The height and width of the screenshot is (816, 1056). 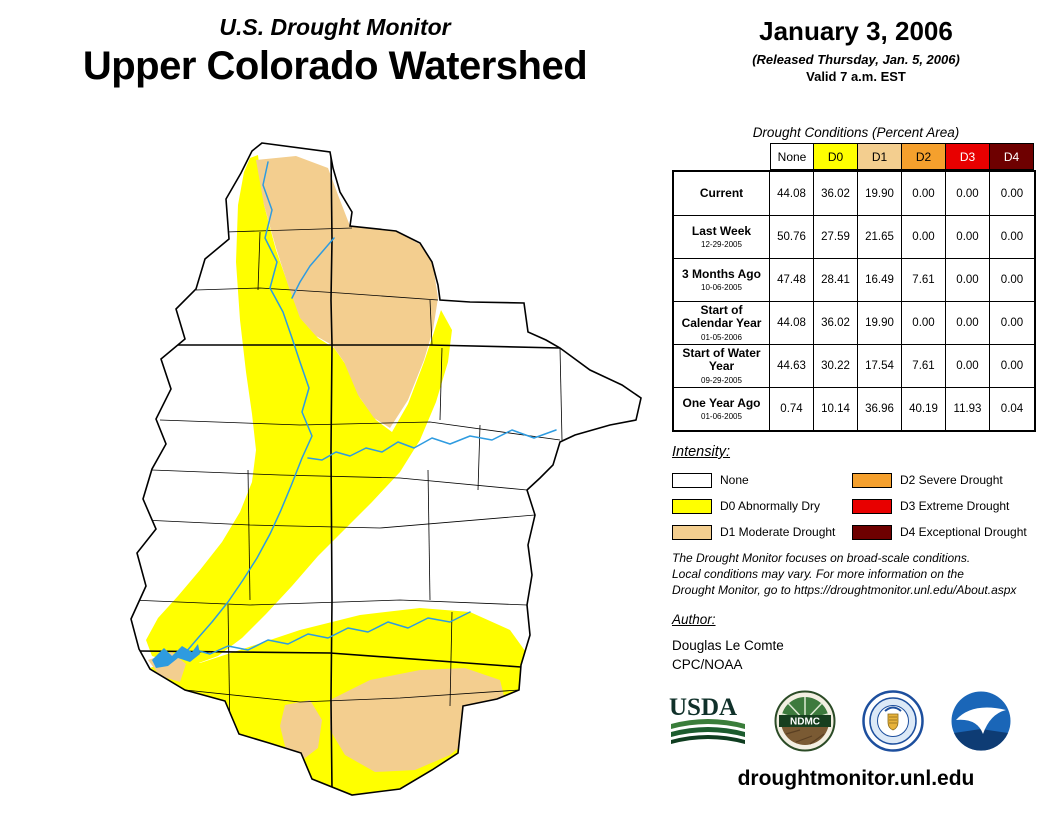 What do you see at coordinates (721, 381) in the screenshot?
I see `row-date: 09-29-2005` at bounding box center [721, 381].